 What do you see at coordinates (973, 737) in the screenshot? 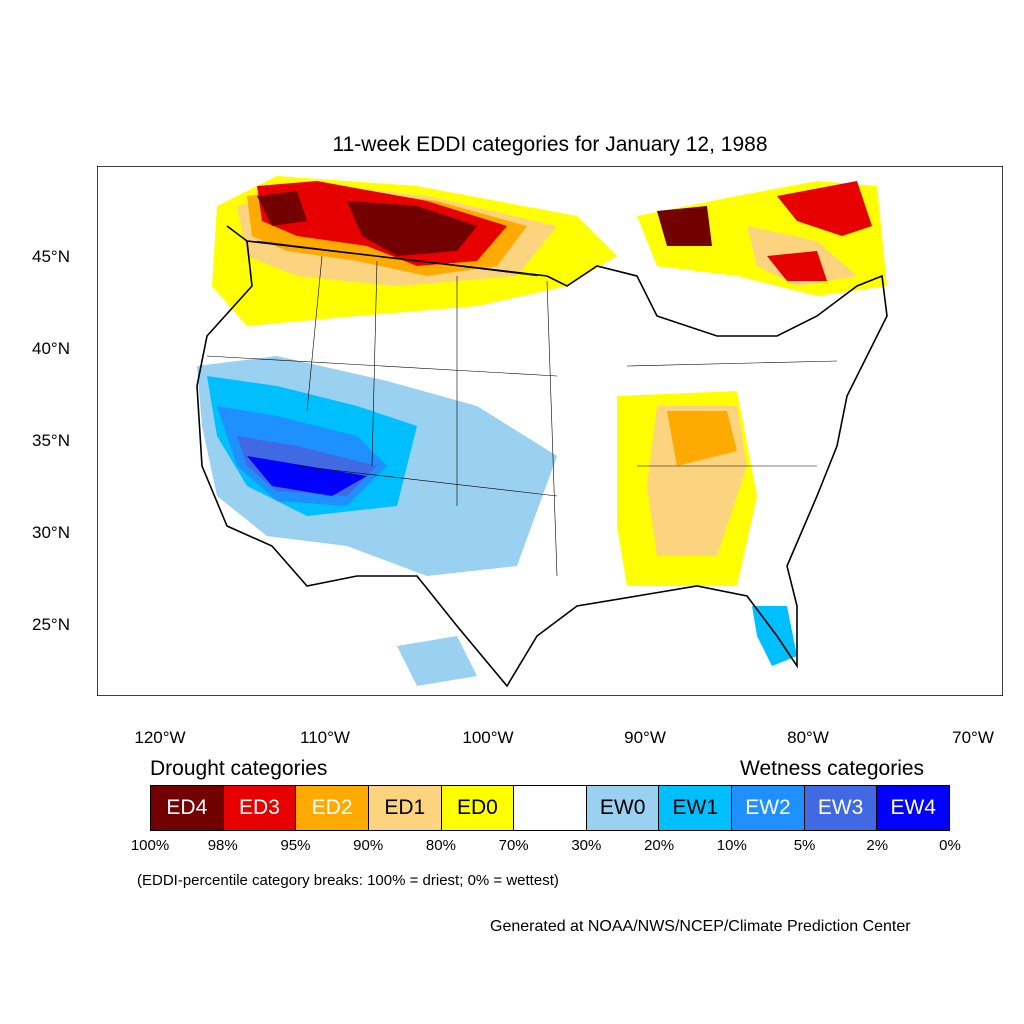
I see `lon-label-70: 70°W` at bounding box center [973, 737].